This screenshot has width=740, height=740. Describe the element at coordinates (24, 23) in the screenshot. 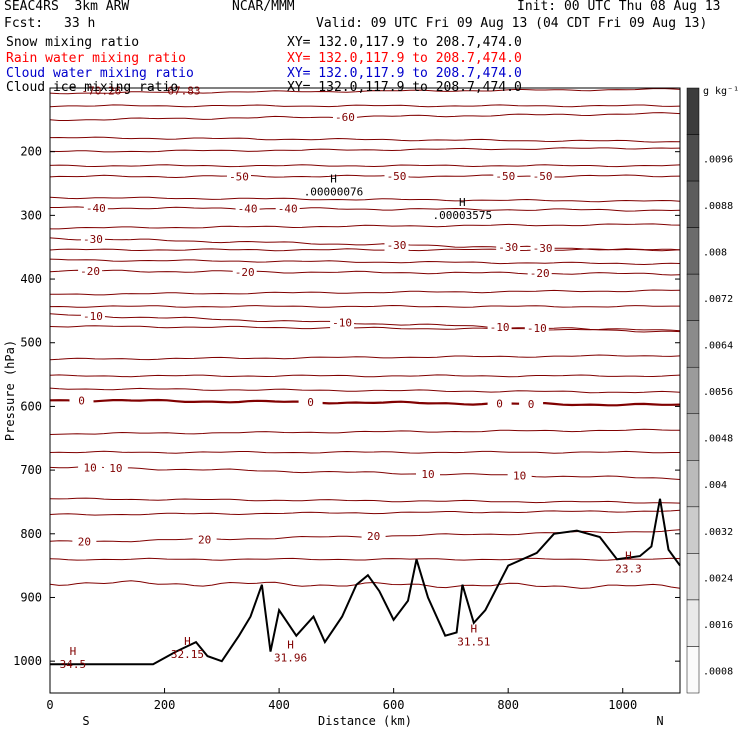

I see `forecast-label: Fcst:` at that location.